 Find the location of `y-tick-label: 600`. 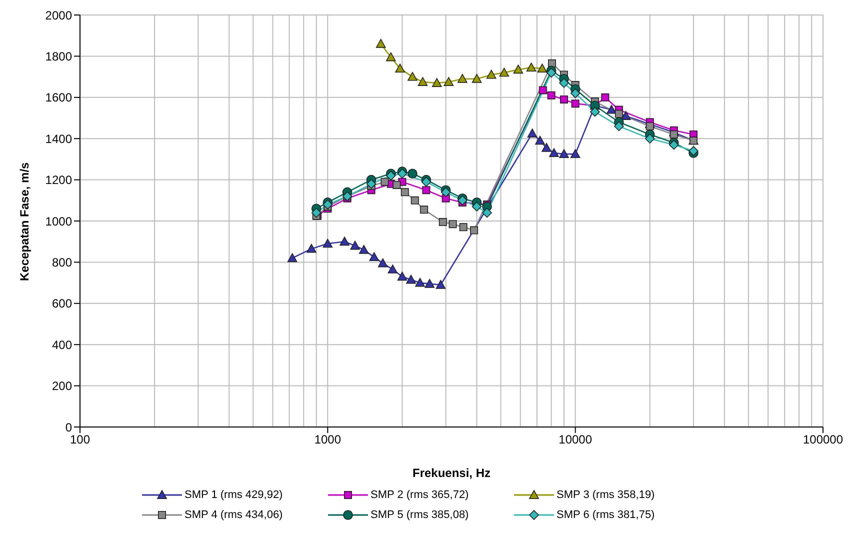

y-tick-label: 600 is located at coordinates (62, 303).